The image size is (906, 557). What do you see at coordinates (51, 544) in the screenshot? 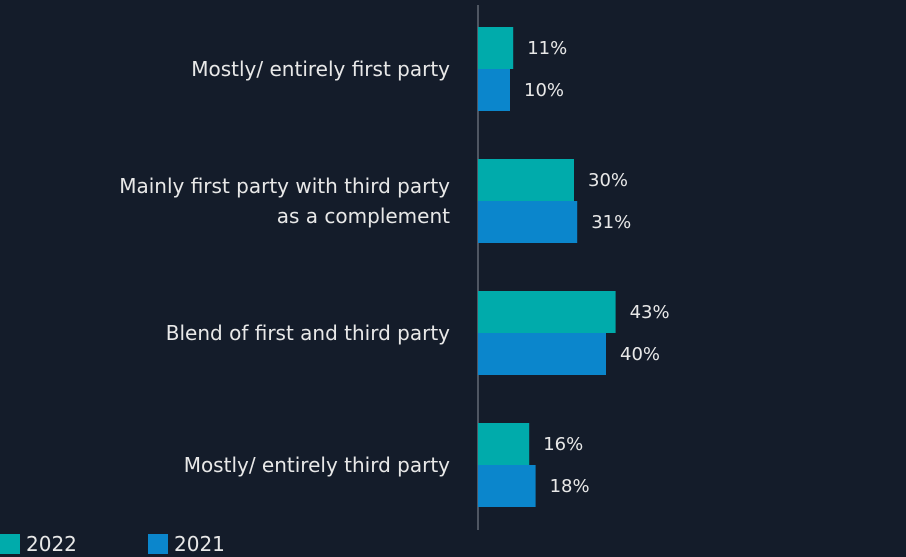
I see `legend-label: 2022` at bounding box center [51, 544].